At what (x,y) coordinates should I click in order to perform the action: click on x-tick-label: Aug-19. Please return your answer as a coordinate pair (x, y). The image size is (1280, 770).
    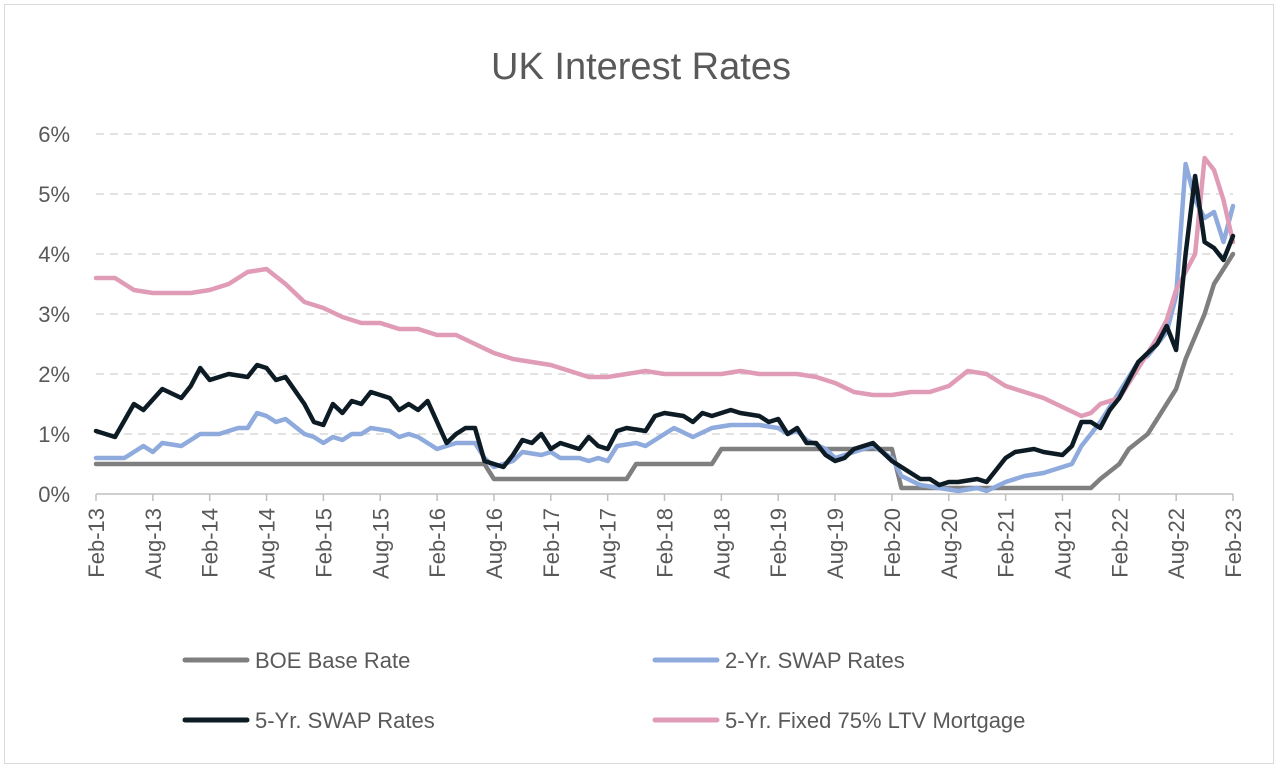
    Looking at the image, I should click on (835, 543).